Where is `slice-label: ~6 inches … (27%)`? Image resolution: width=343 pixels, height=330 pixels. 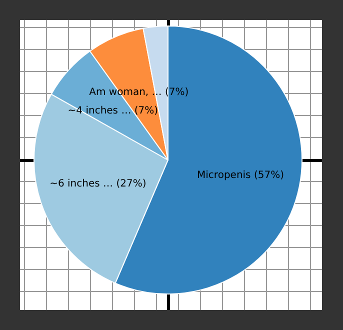 slice-label: ~6 inches … (27%) is located at coordinates (98, 184).